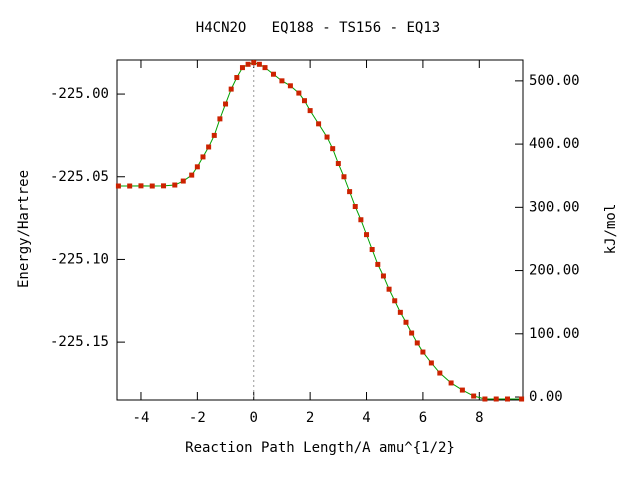 This screenshot has width=640, height=480. Describe the element at coordinates (79, 342) in the screenshot. I see `y-tick-label: -225.15` at that location.